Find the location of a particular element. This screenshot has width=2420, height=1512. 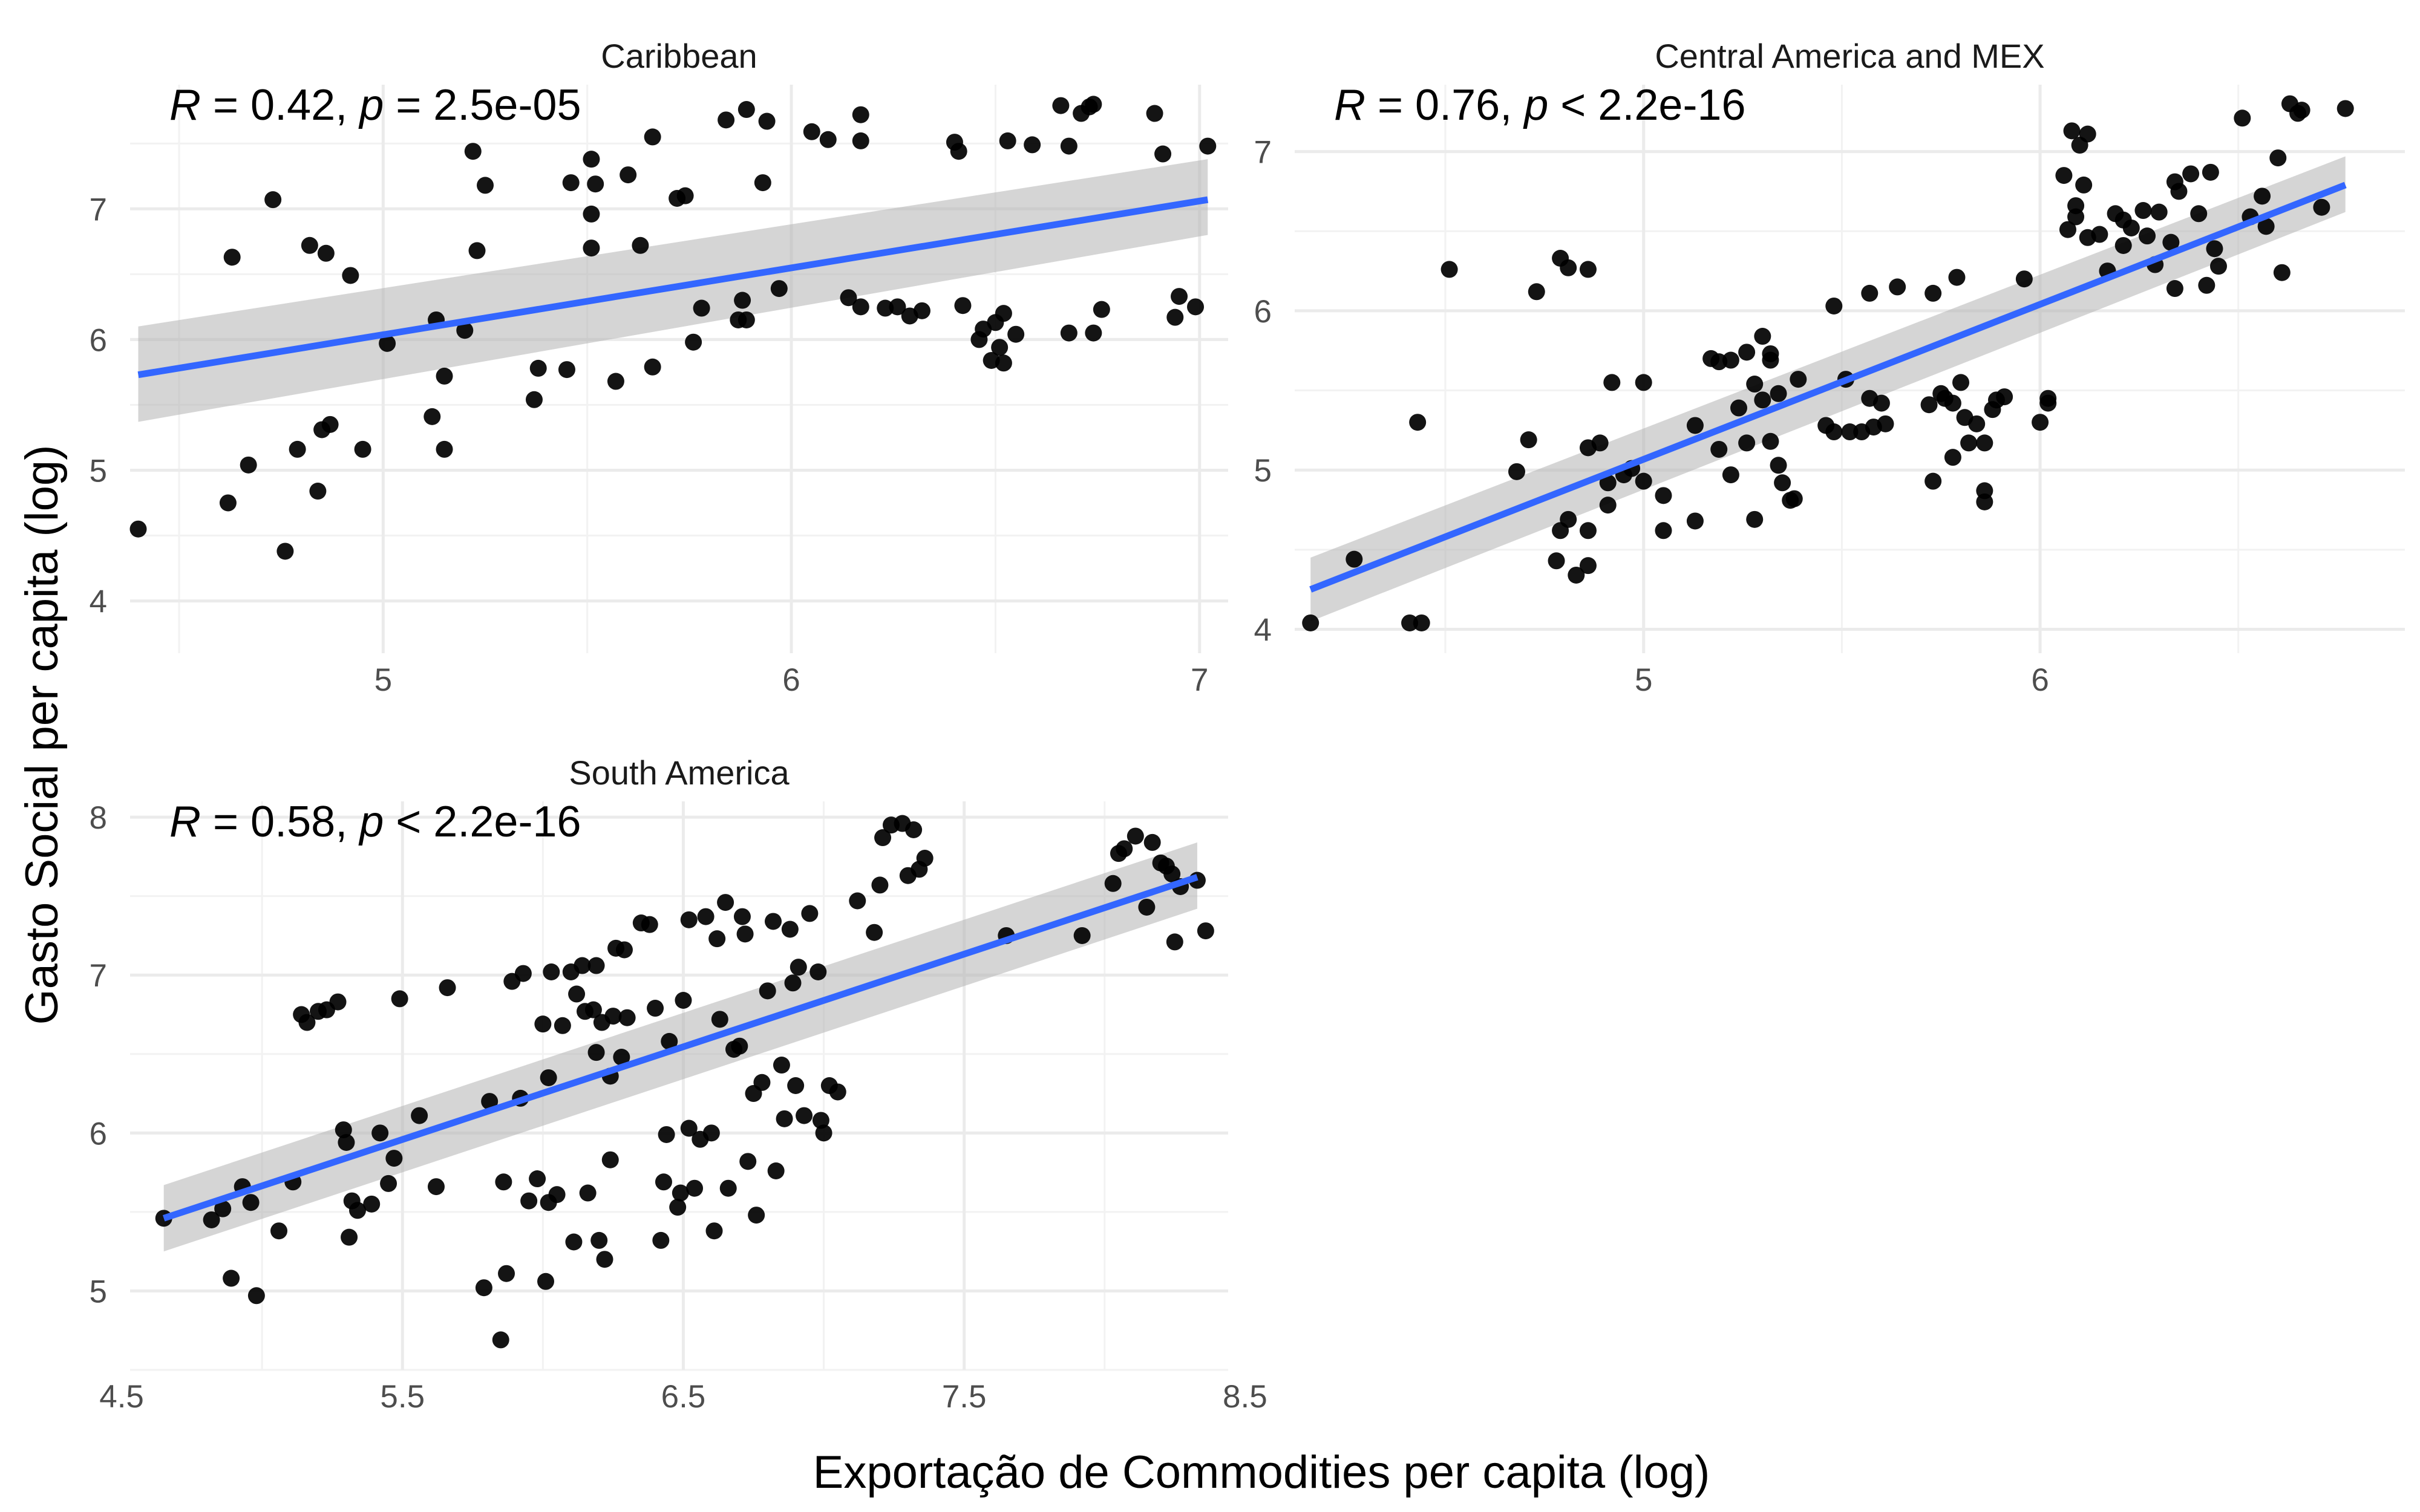

x-tick-label: 6 is located at coordinates (791, 680).